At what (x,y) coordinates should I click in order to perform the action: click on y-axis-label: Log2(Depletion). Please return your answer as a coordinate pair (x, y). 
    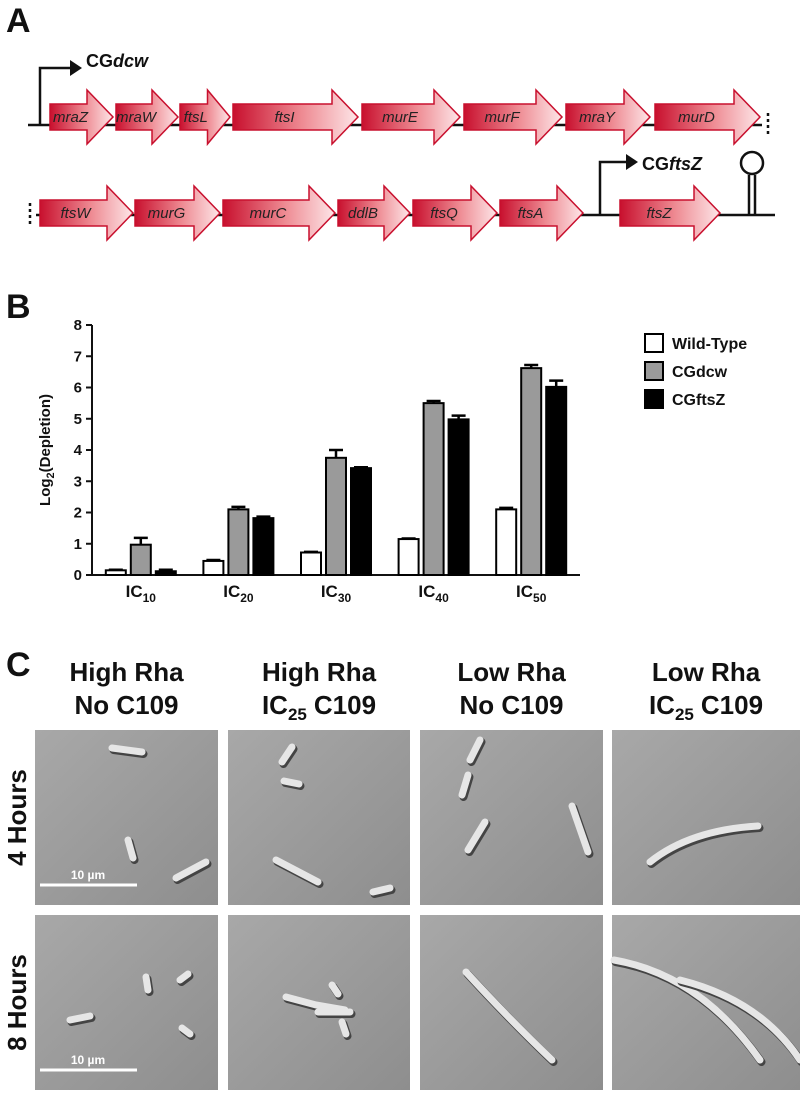
    Looking at the image, I should click on (47, 450).